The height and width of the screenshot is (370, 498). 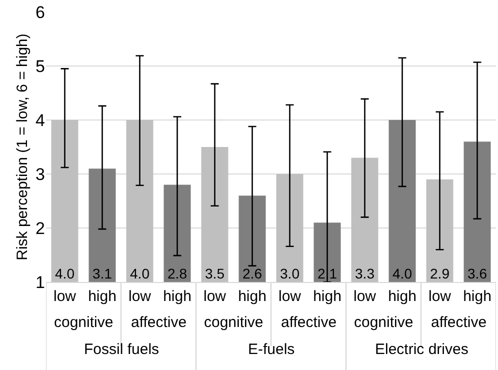 What do you see at coordinates (478, 274) in the screenshot?
I see `data-label: 3.6` at bounding box center [478, 274].